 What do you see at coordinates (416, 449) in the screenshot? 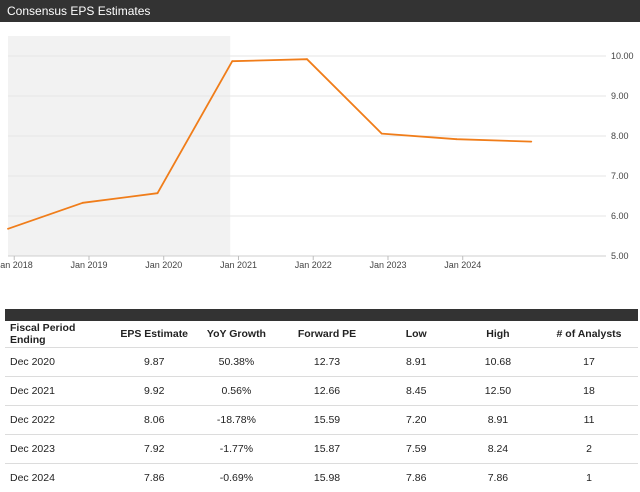
I see `table-cell: 7.59` at bounding box center [416, 449].